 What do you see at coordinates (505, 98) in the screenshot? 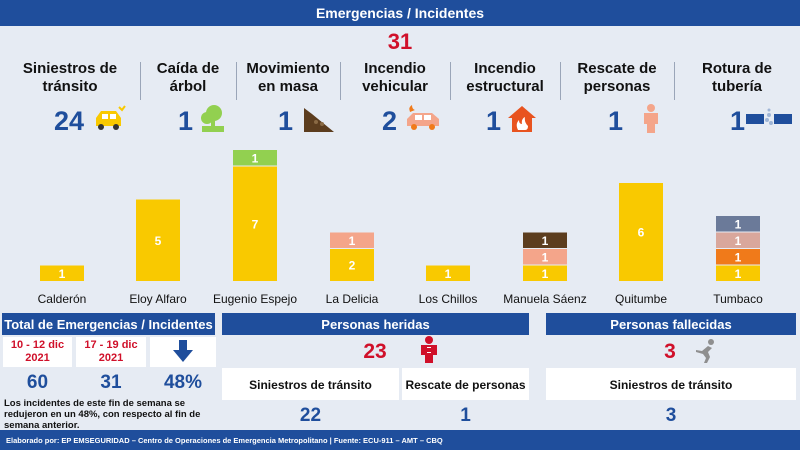
I see `category-structure-fire: Incendio estructural 1` at bounding box center [505, 98].